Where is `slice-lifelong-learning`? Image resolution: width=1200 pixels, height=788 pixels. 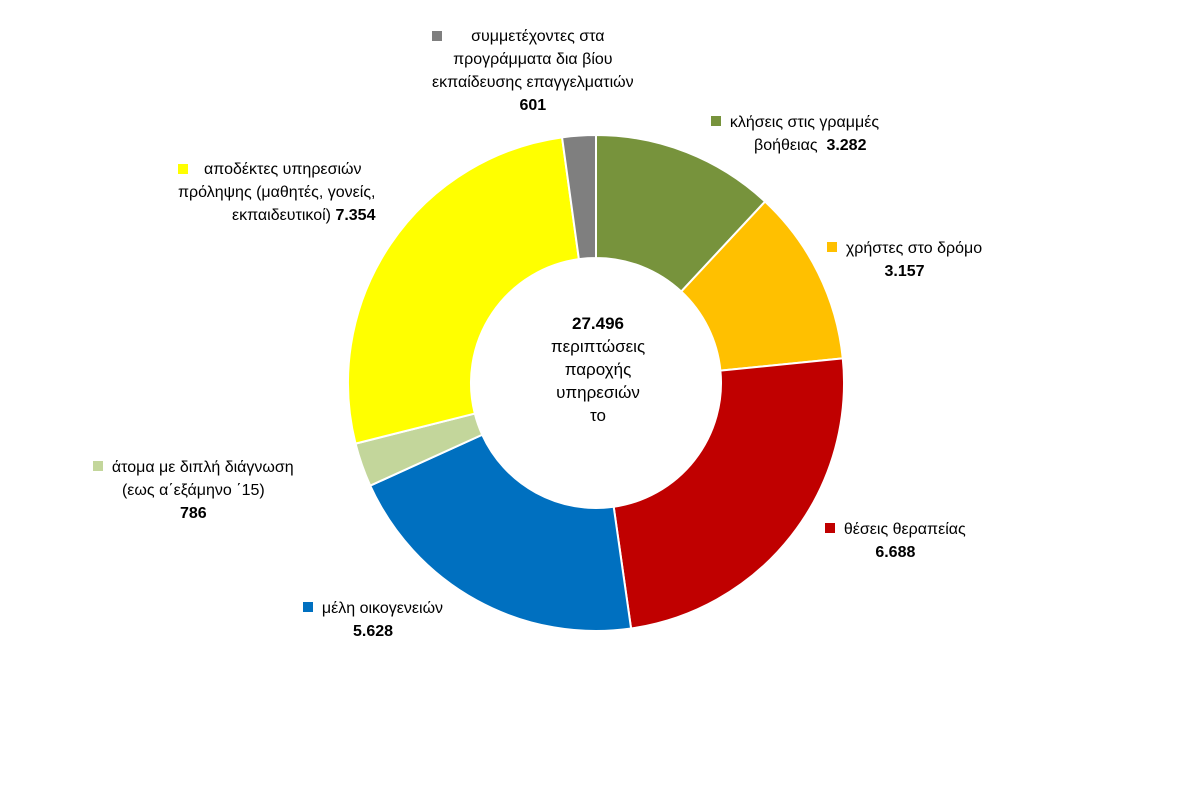 slice-lifelong-learning is located at coordinates (578, 197).